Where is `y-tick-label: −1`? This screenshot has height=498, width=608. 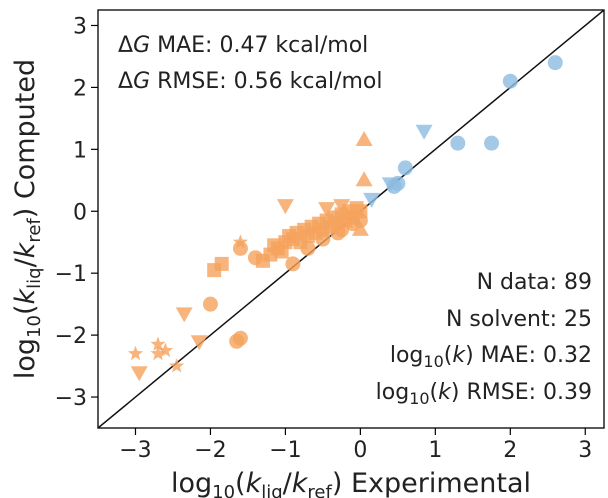
y-tick-label: −1 is located at coordinates (71, 274).